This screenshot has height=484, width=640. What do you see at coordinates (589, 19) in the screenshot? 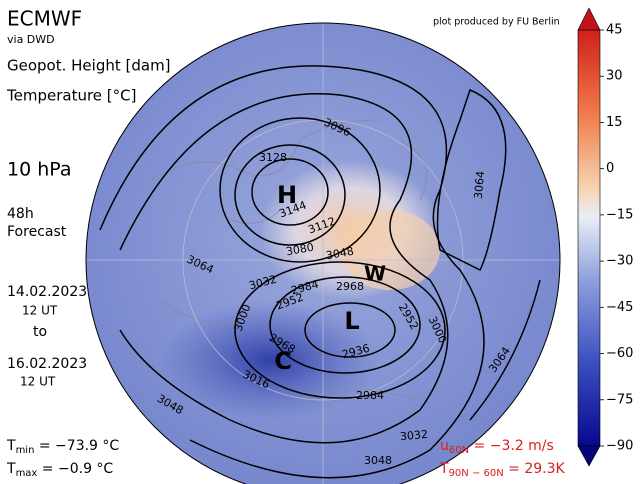
I see `colorbar-max-arrow` at bounding box center [589, 19].